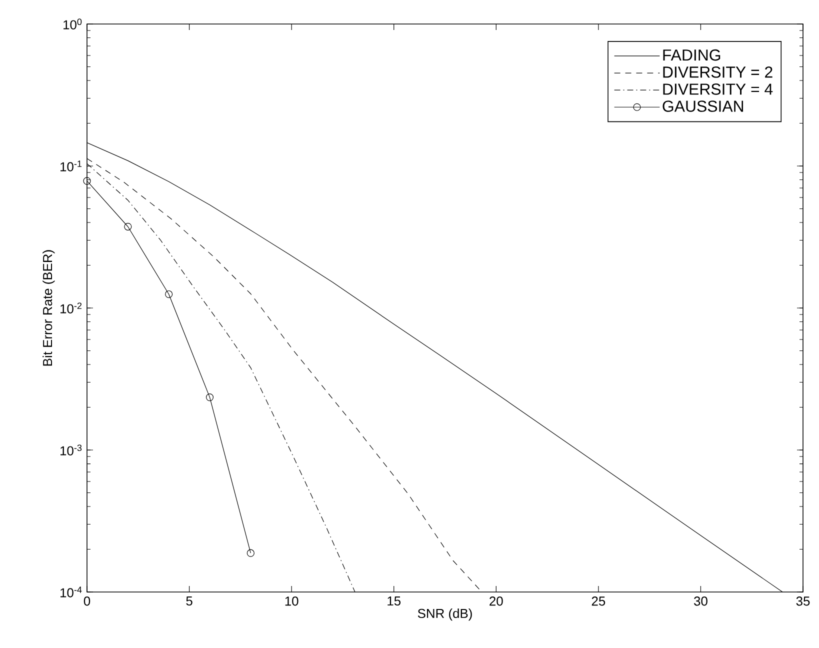 Image resolution: width=819 pixels, height=648 pixels. I want to click on y-axis-title: Bit Error Rate (BER), so click(48, 308).